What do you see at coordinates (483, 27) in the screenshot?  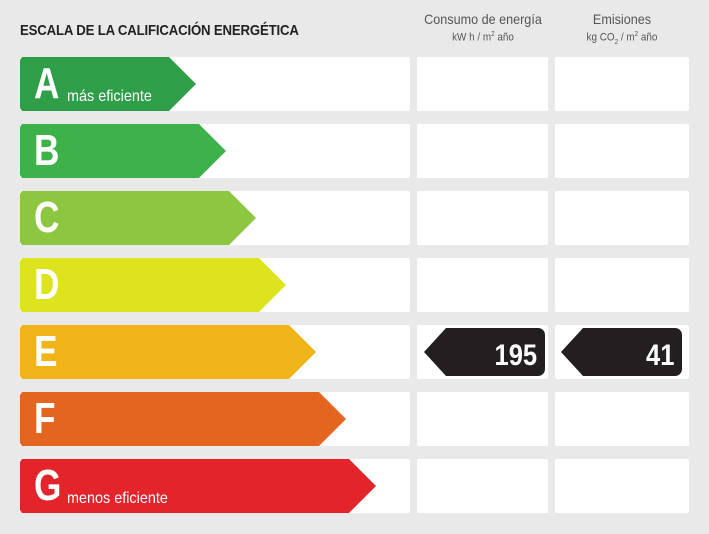 I see `consumption-header: Consumo de energía kW h / m2 año` at bounding box center [483, 27].